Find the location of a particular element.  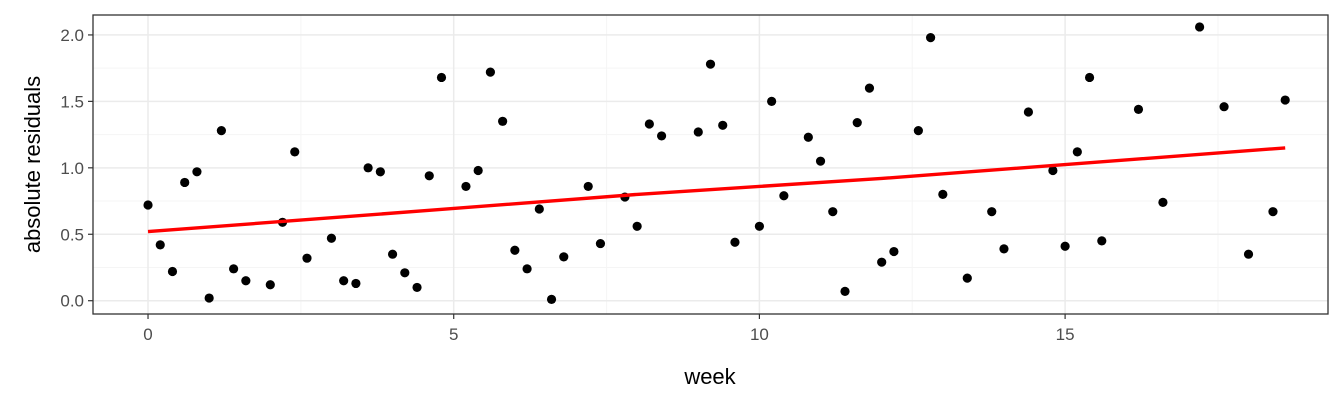

y-tick-label: 2.0 is located at coordinates (72, 35).